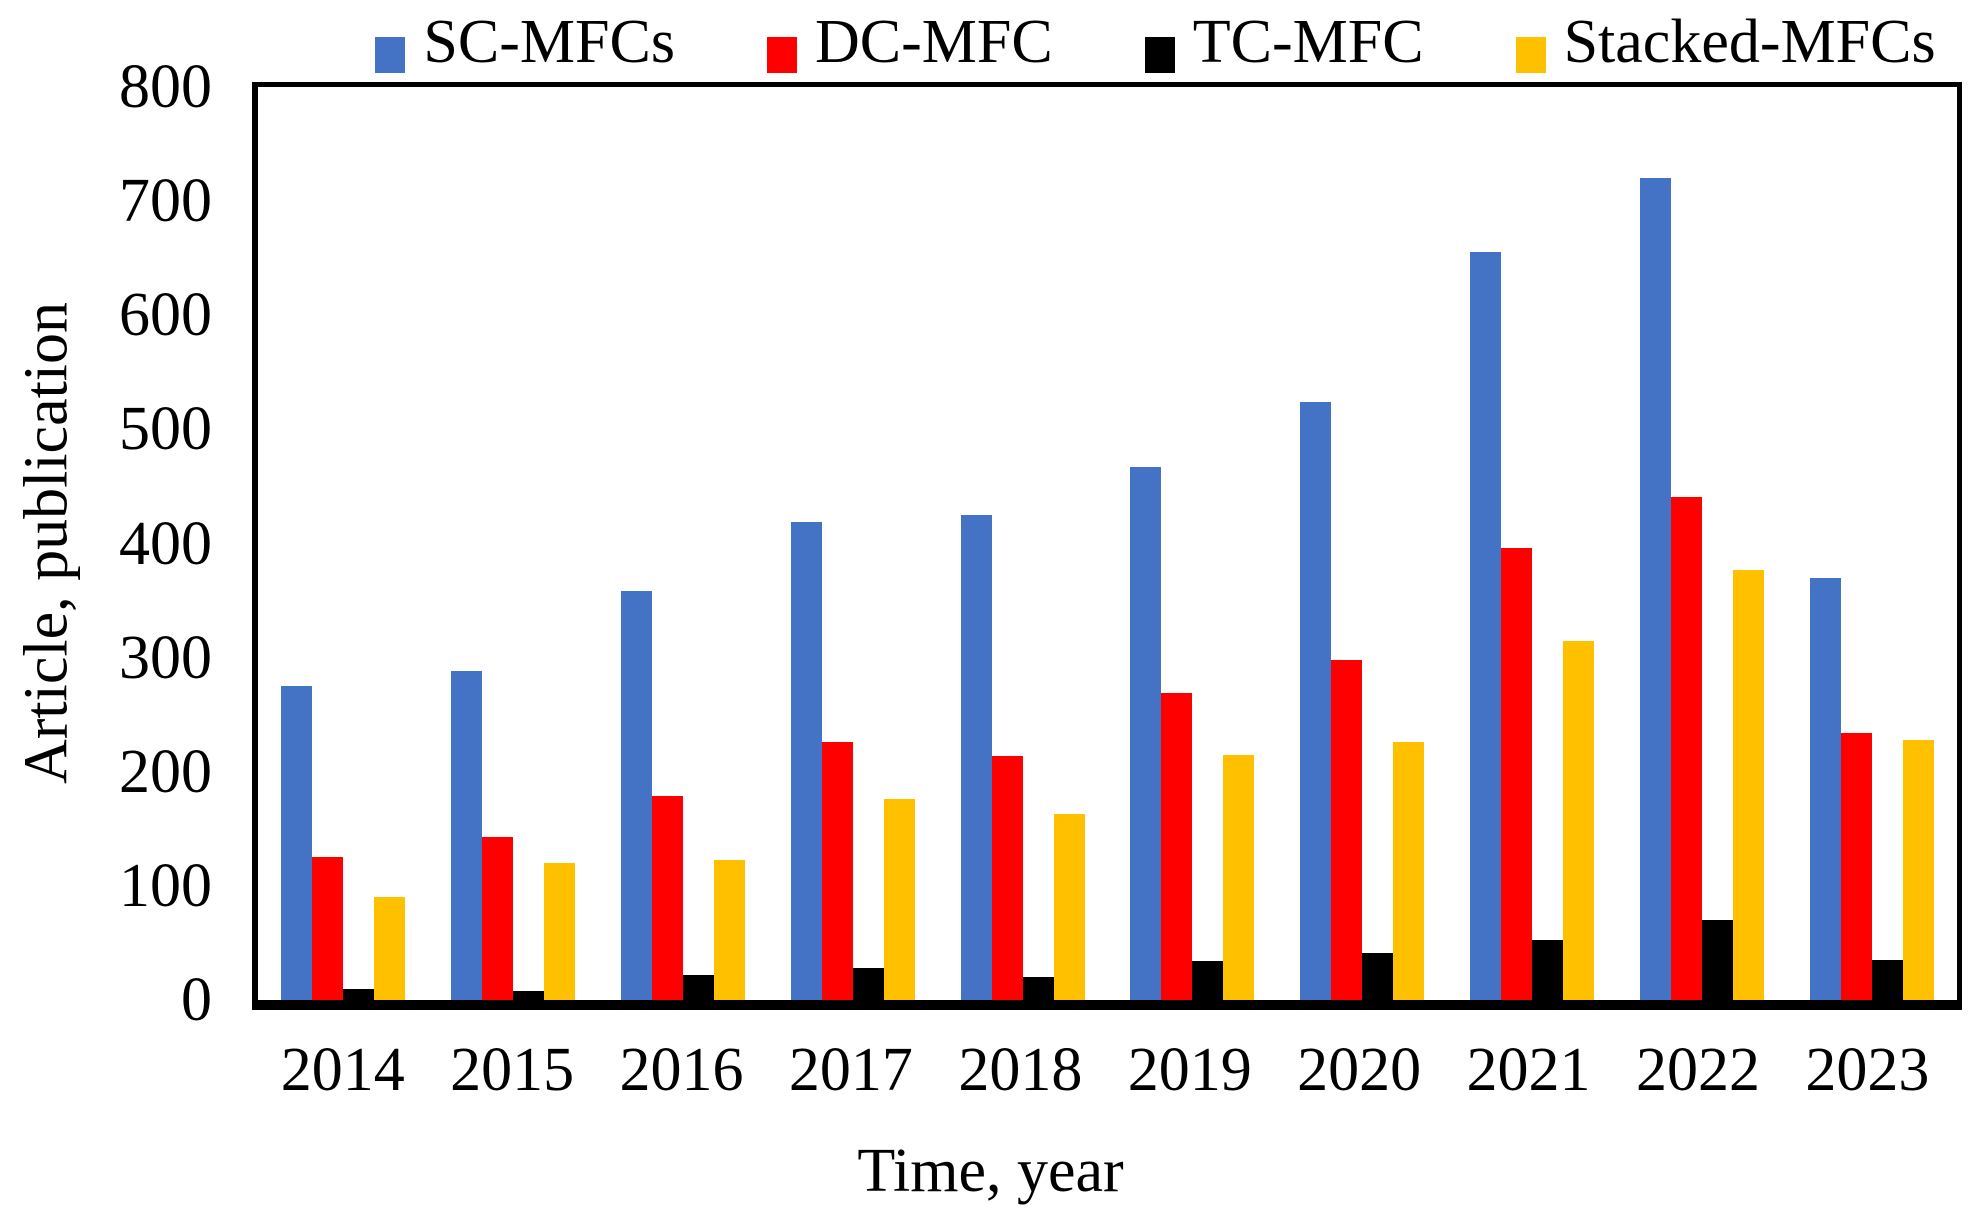 Image resolution: width=1981 pixels, height=1223 pixels. I want to click on x-category-label: 2015, so click(512, 1070).